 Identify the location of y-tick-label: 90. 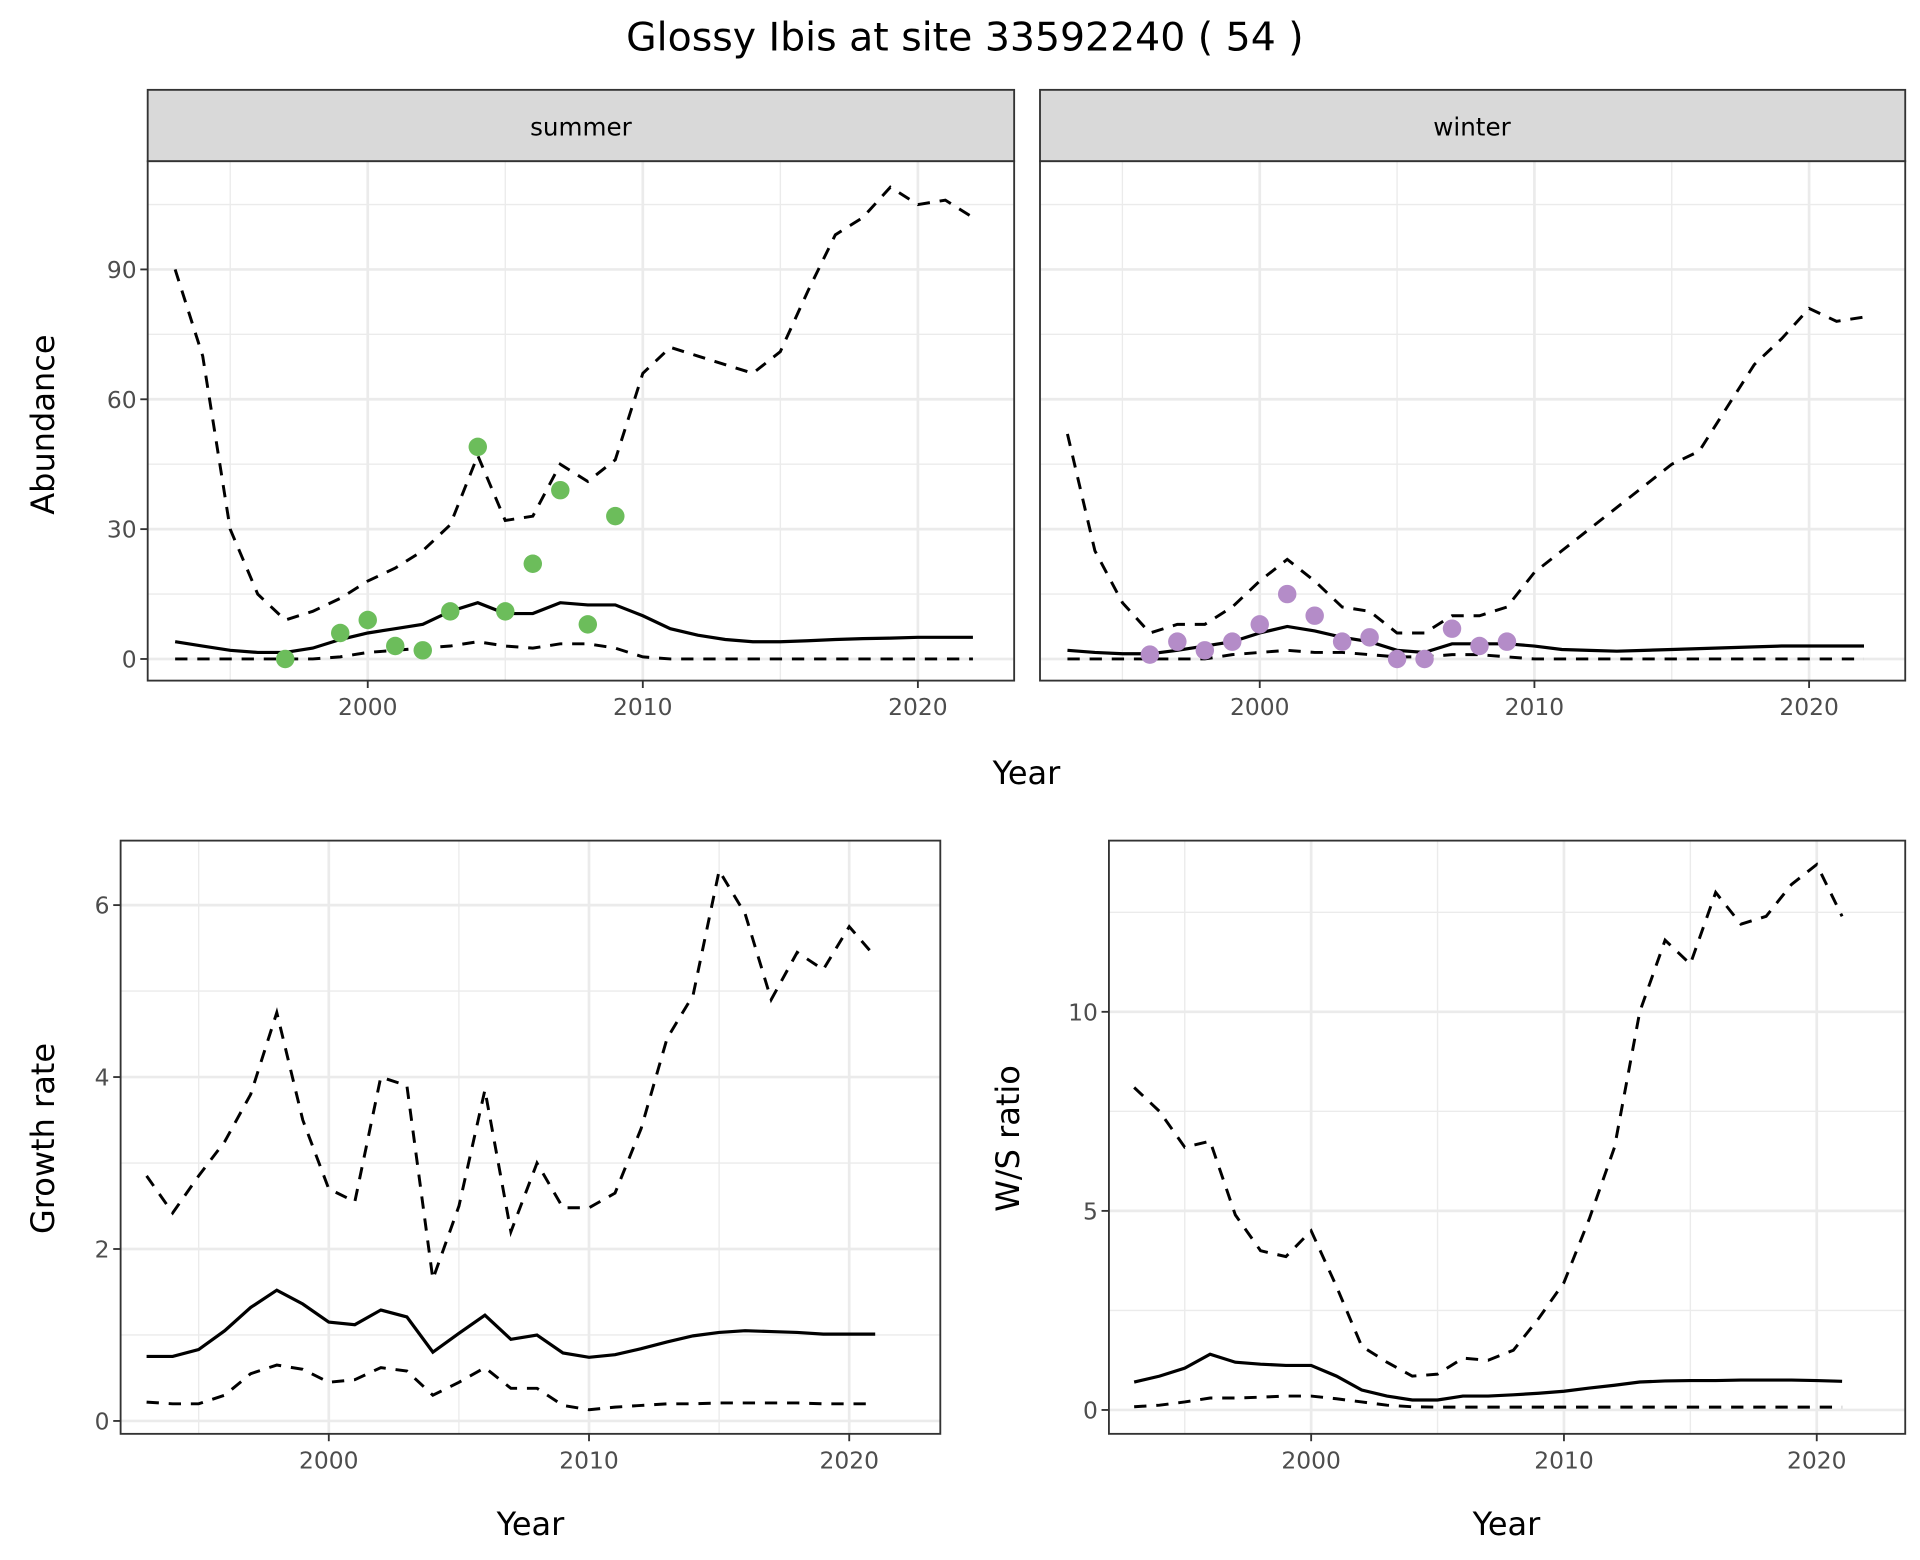
(122, 270).